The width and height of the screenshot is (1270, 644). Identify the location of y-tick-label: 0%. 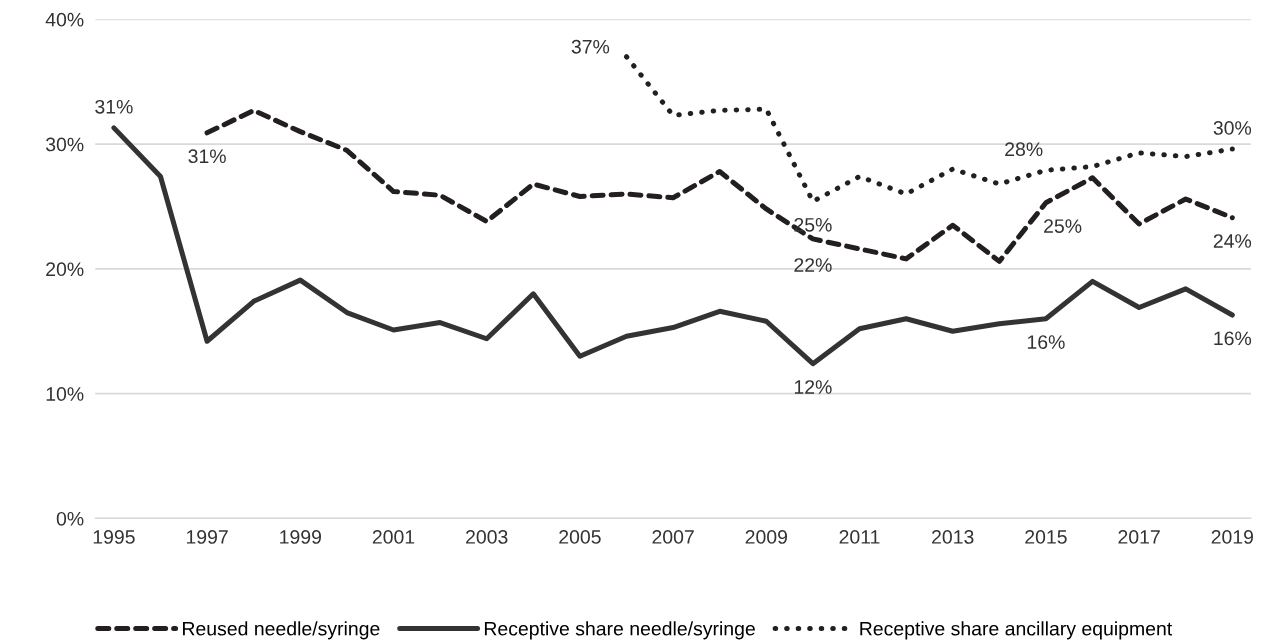
(70, 518).